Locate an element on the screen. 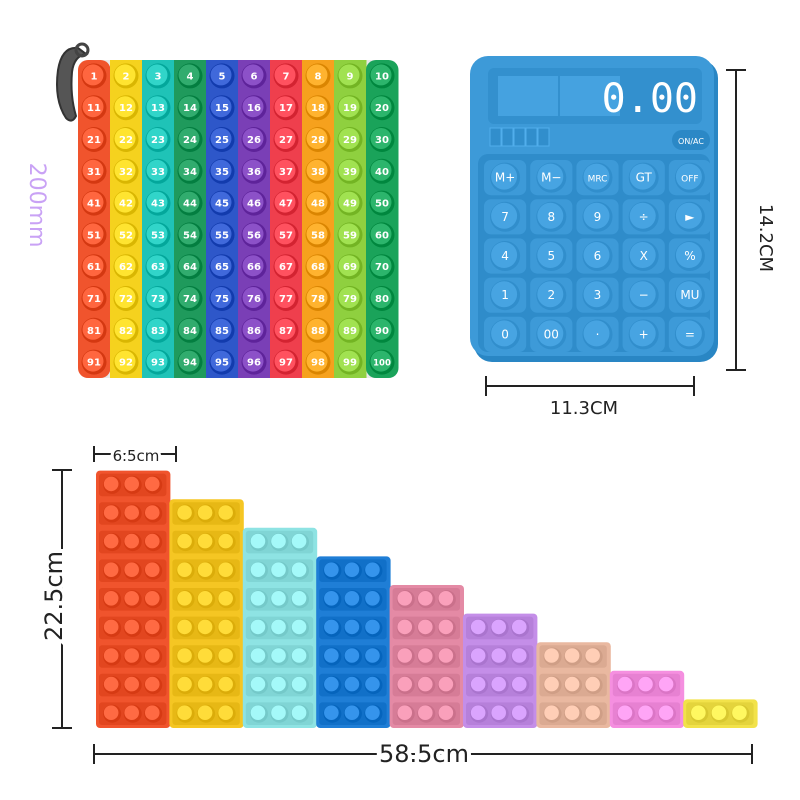  board-bubble-22: 22 is located at coordinates (126, 139).